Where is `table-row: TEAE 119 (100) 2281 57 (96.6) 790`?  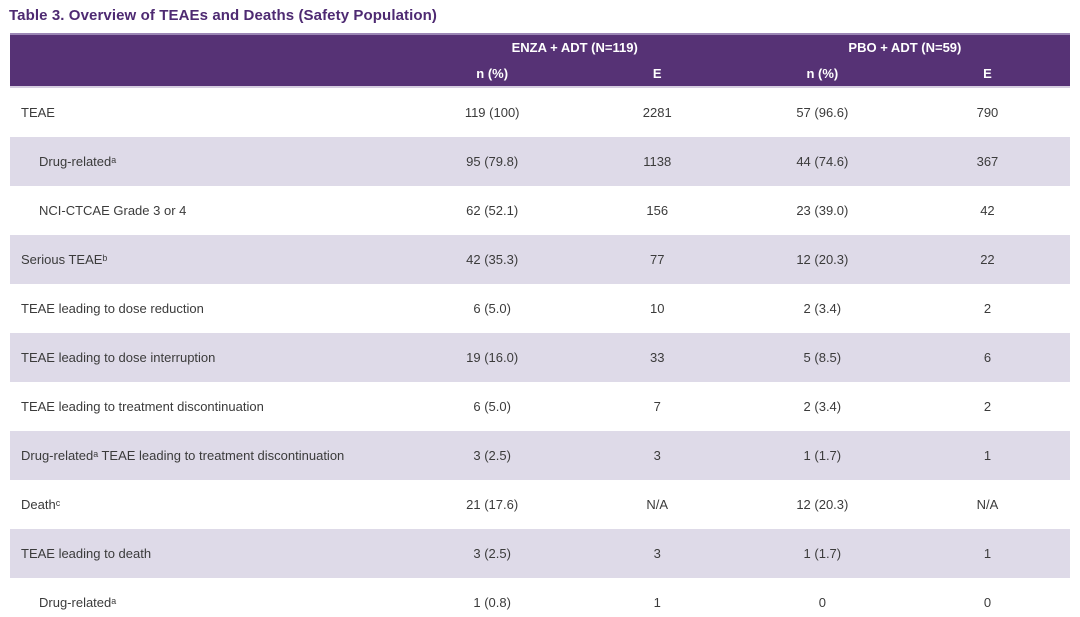 table-row: TEAE 119 (100) 2281 57 (96.6) 790 is located at coordinates (540, 112).